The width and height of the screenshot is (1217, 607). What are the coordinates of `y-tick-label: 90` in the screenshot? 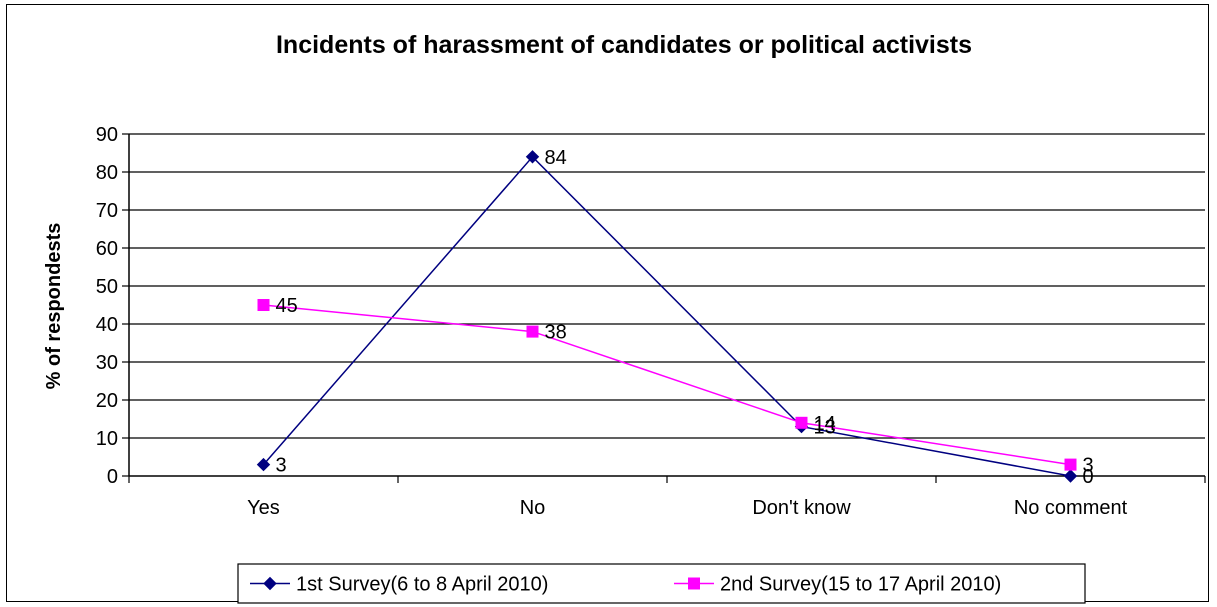 It's located at (107, 135).